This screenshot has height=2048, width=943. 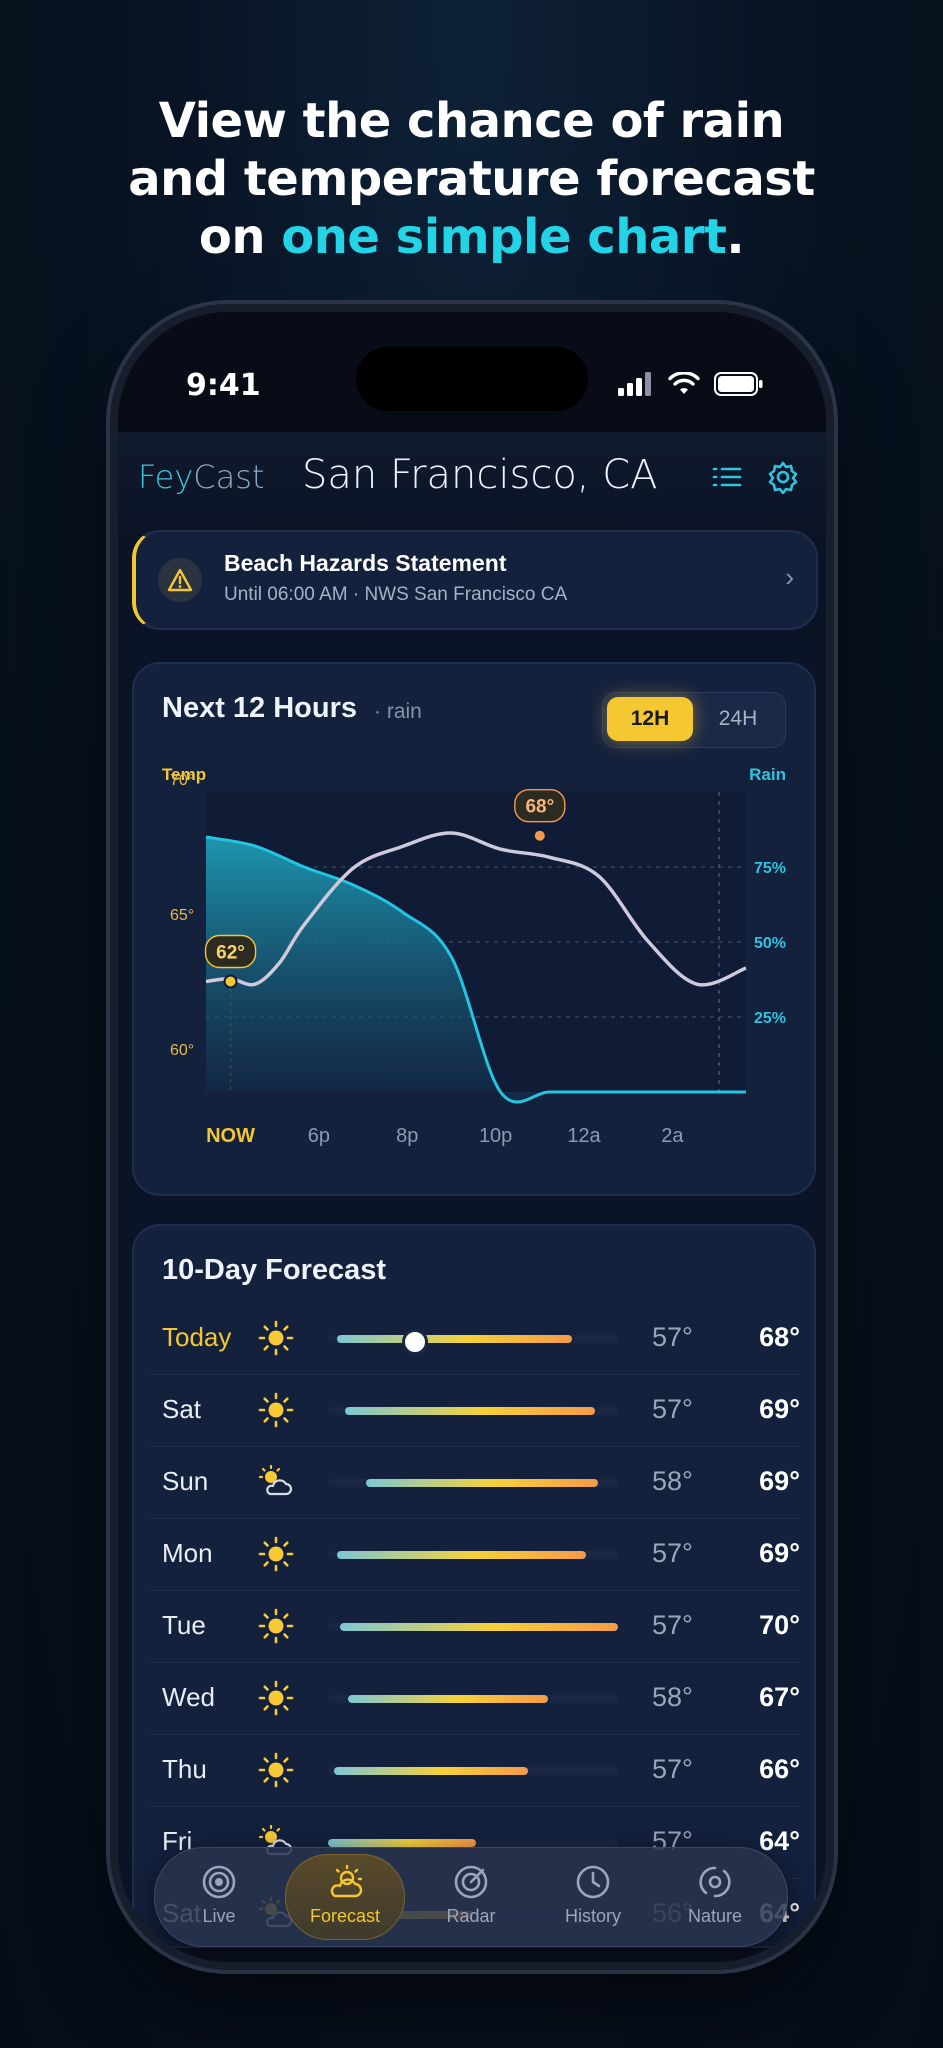 I want to click on headline-accent: one simple chart, so click(x=504, y=237).